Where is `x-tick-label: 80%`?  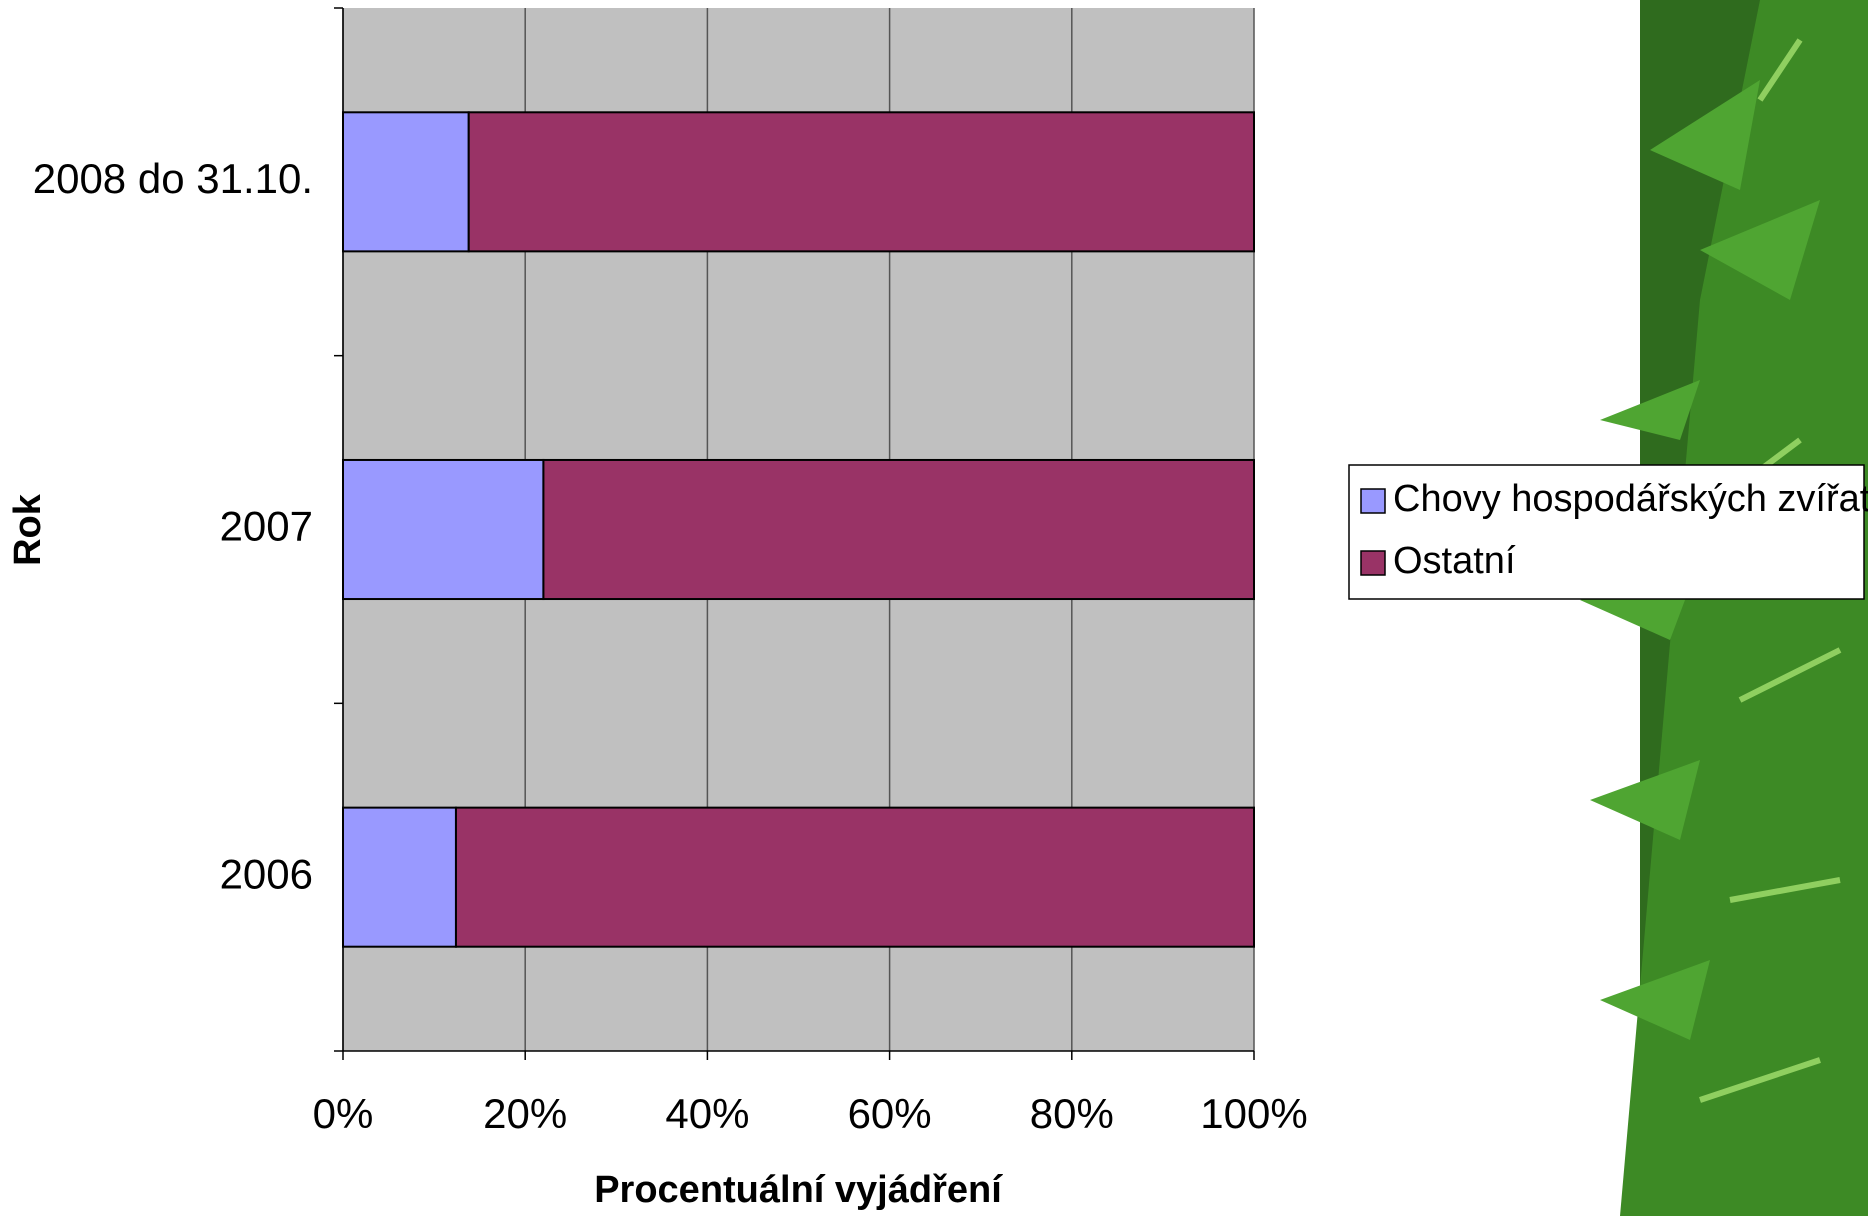 x-tick-label: 80% is located at coordinates (1072, 1113).